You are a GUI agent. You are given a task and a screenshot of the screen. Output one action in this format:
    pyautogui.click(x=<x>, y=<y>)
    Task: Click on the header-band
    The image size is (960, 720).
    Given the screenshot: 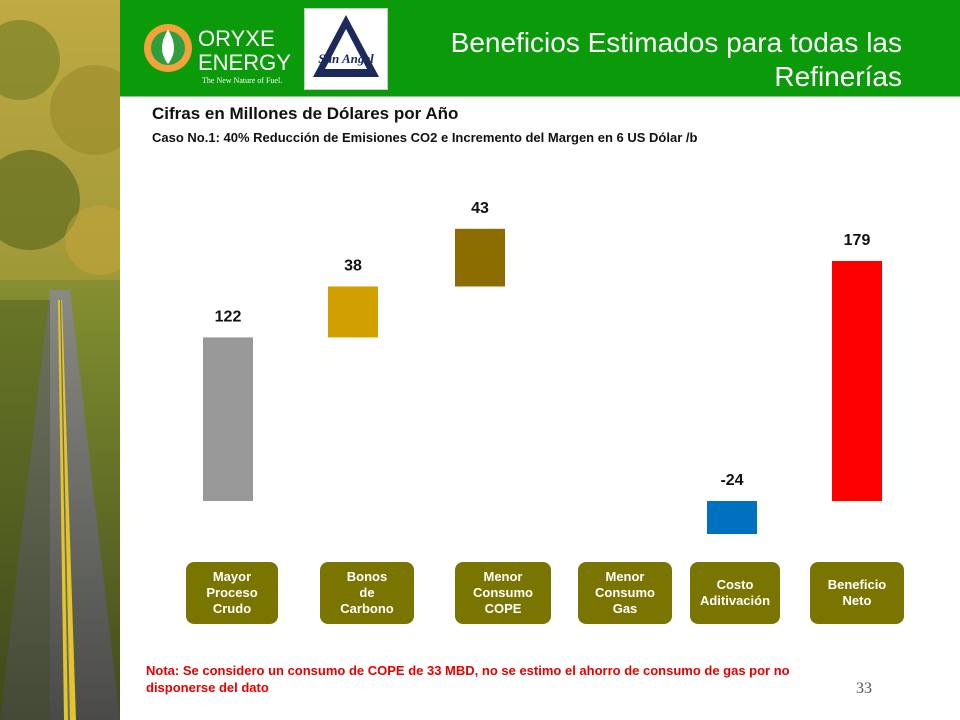 What is the action you would take?
    pyautogui.click(x=540, y=48)
    